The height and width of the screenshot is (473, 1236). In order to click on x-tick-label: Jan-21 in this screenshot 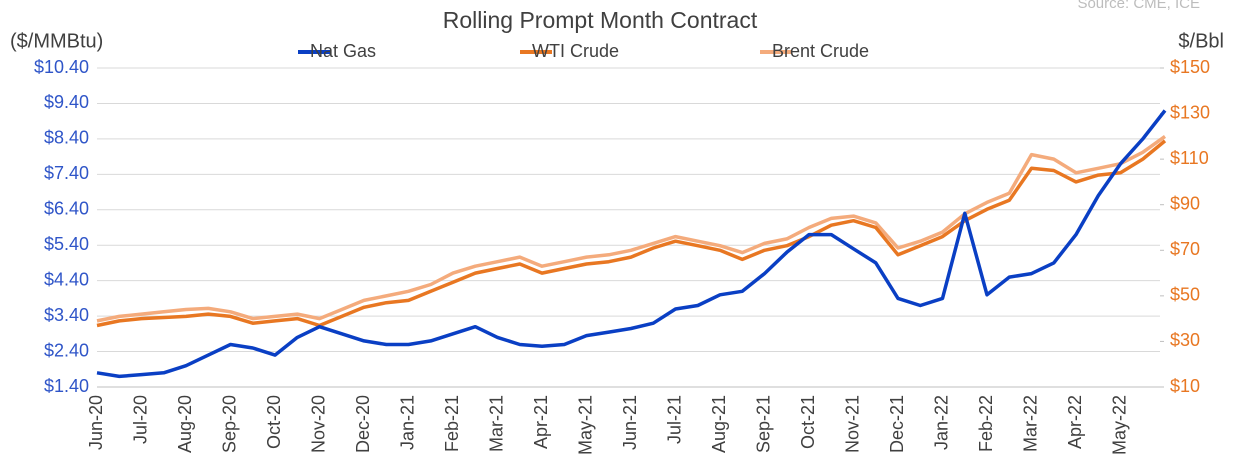, I will do `click(407, 422)`.